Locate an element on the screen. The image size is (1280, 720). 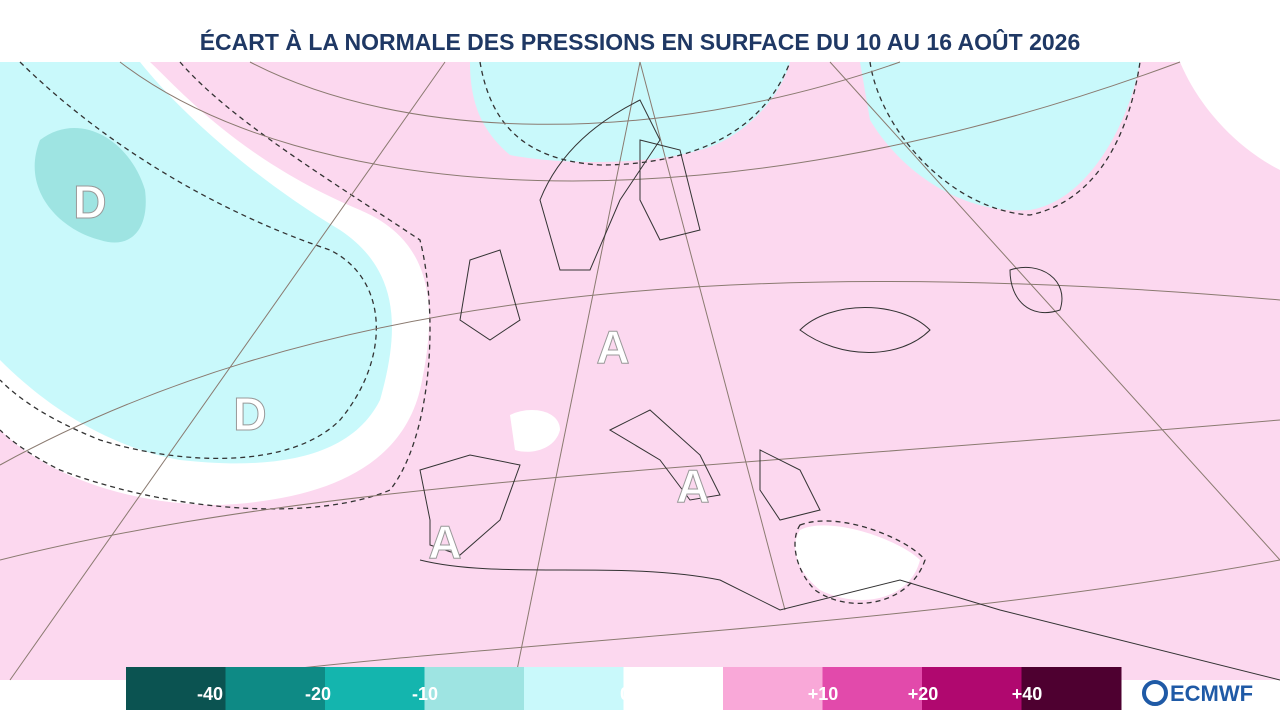
logo-text: ECMWF is located at coordinates (1211, 693).